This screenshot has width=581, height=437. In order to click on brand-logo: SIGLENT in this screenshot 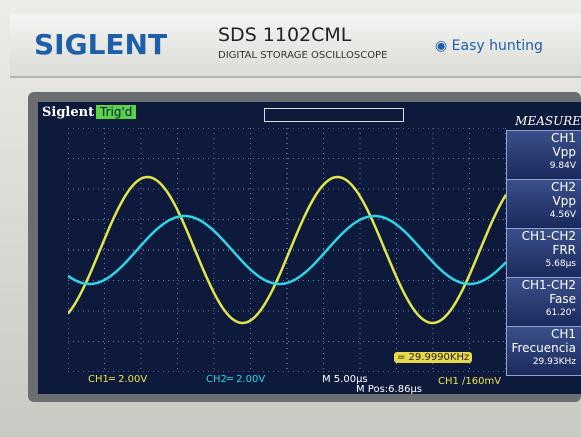, I will do `click(101, 44)`.